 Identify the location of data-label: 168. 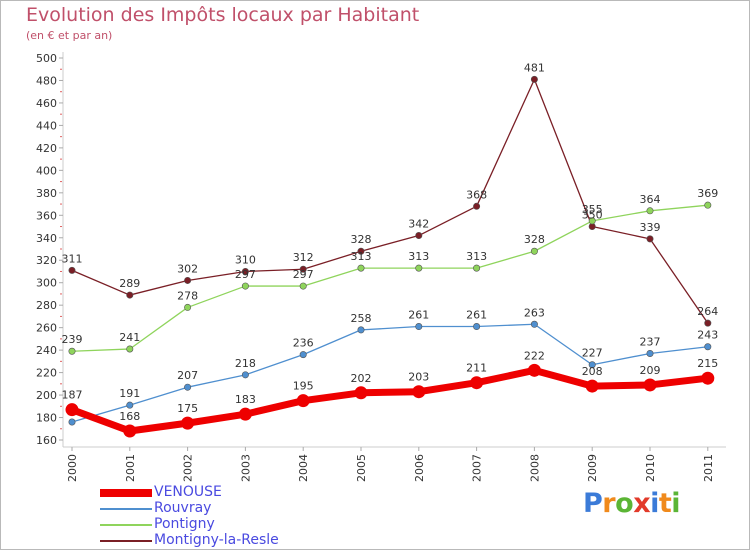
(129, 416).